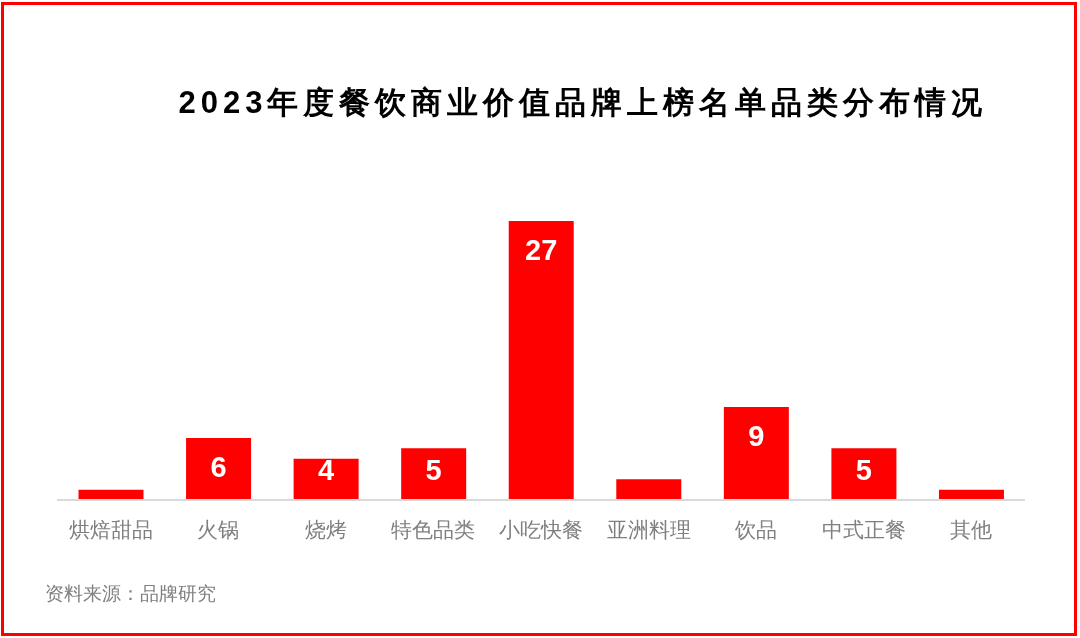 This screenshot has width=1080, height=638. I want to click on x-tick-label: 亚洲料理, so click(648, 529).